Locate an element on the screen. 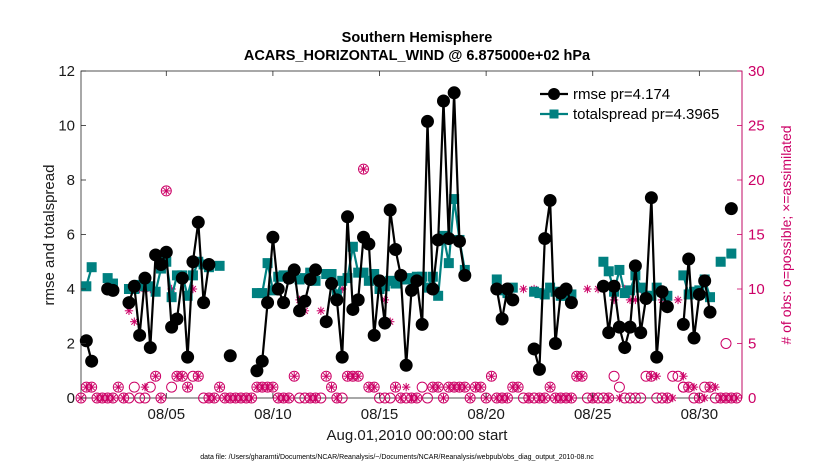 Image resolution: width=830 pixels, height=470 pixels. y-tick-label: 0 is located at coordinates (71, 398).